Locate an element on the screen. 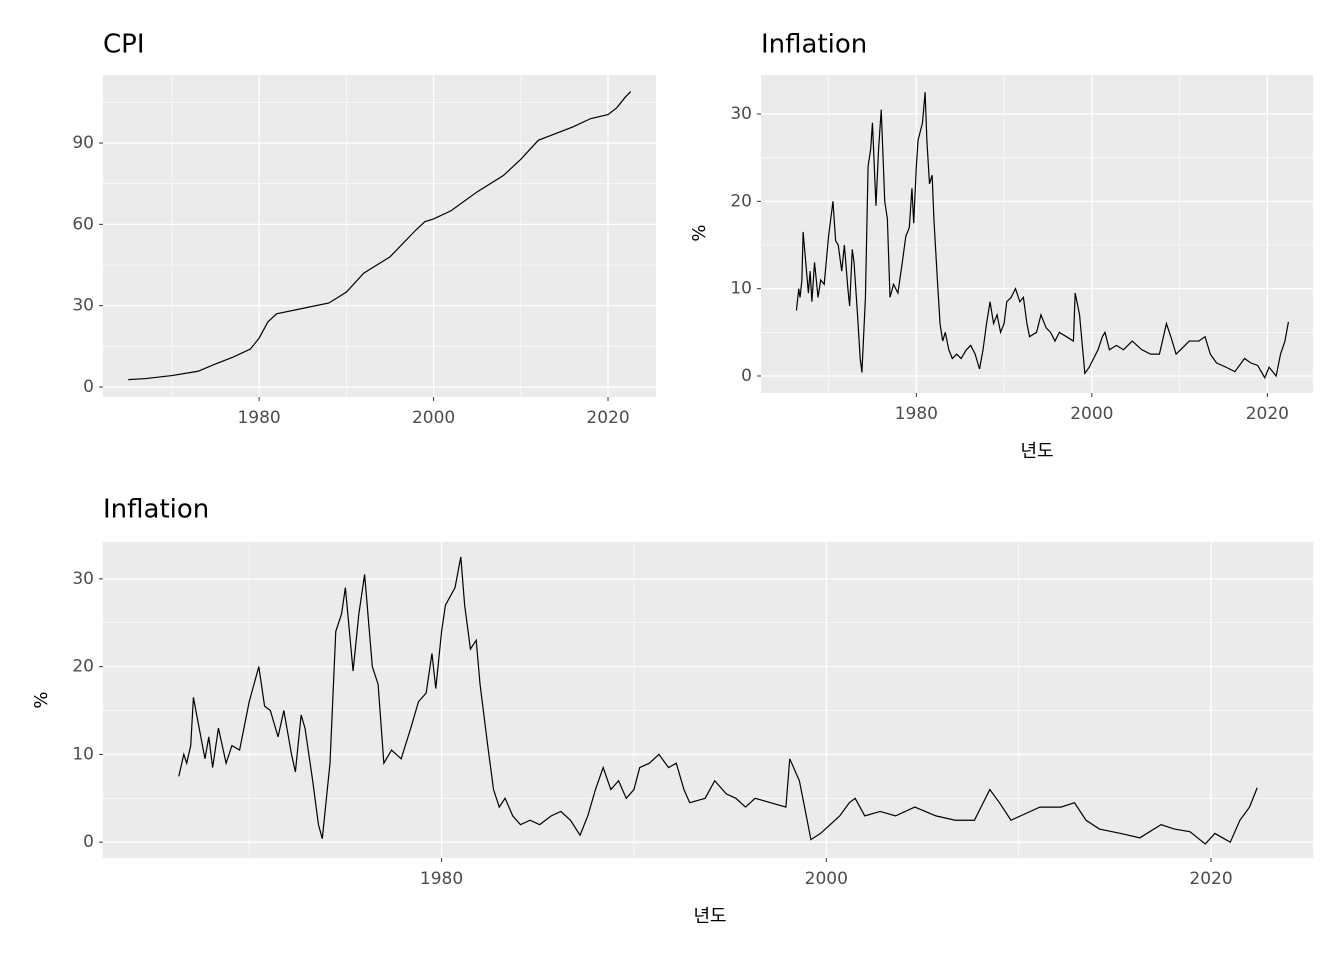 The height and width of the screenshot is (960, 1344). chart-title: CPI is located at coordinates (124, 45).